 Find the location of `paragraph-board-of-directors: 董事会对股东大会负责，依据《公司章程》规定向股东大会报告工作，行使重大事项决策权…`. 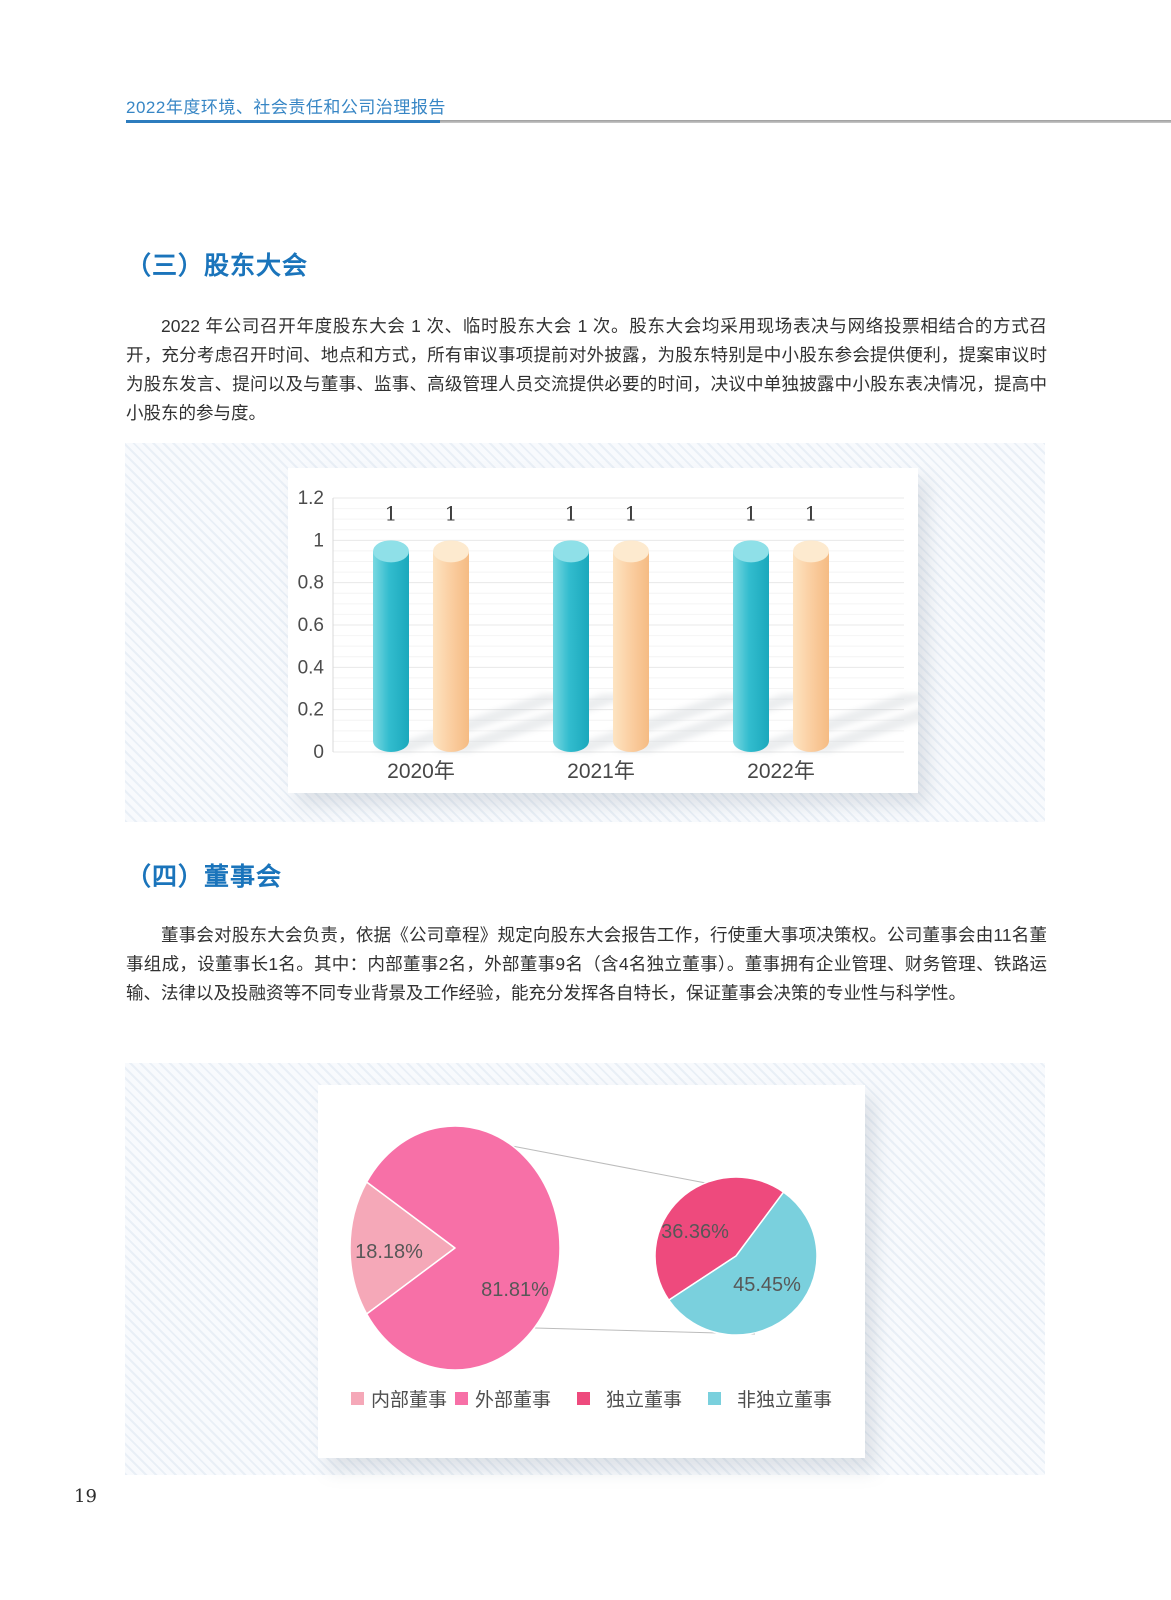

paragraph-board-of-directors: 董事会对股东大会负责，依据《公司章程》规定向股东大会报告工作，行使重大事项决策权… is located at coordinates (586, 964).